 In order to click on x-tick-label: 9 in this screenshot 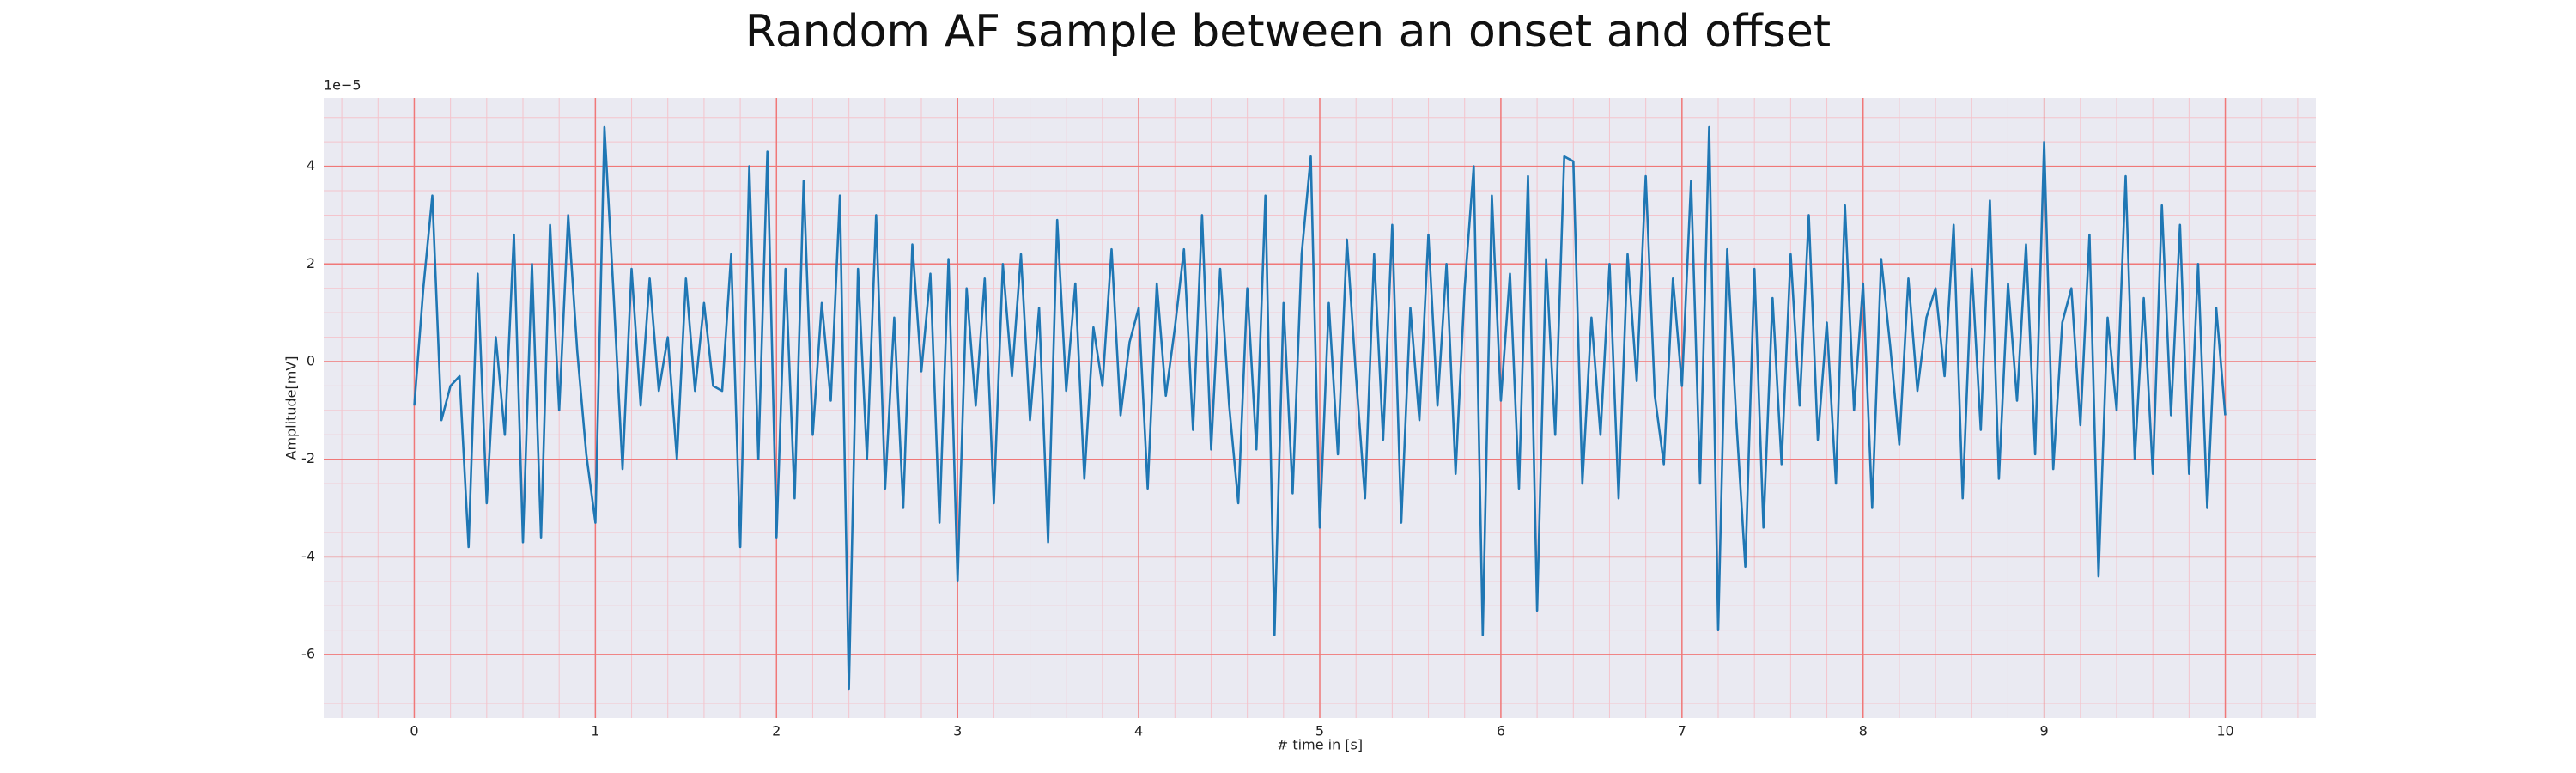, I will do `click(2045, 731)`.